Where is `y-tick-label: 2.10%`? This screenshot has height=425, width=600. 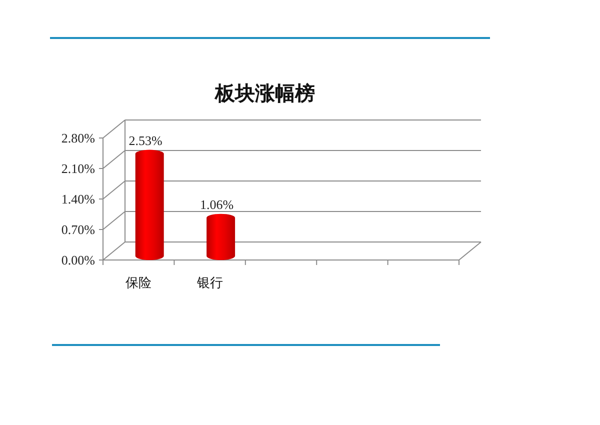 y-tick-label: 2.10% is located at coordinates (78, 168).